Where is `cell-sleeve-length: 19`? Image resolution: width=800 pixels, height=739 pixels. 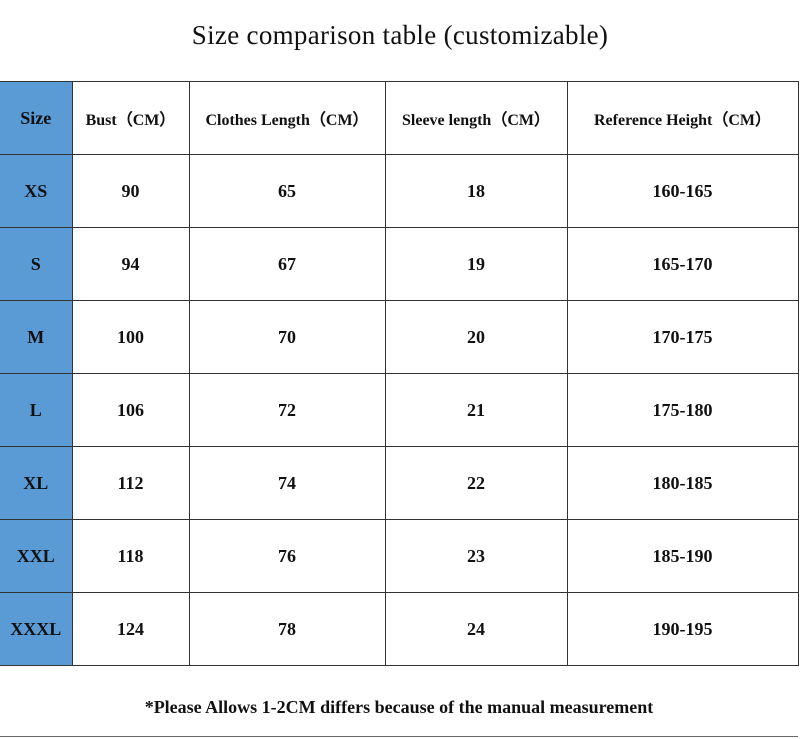
cell-sleeve-length: 19 is located at coordinates (476, 264).